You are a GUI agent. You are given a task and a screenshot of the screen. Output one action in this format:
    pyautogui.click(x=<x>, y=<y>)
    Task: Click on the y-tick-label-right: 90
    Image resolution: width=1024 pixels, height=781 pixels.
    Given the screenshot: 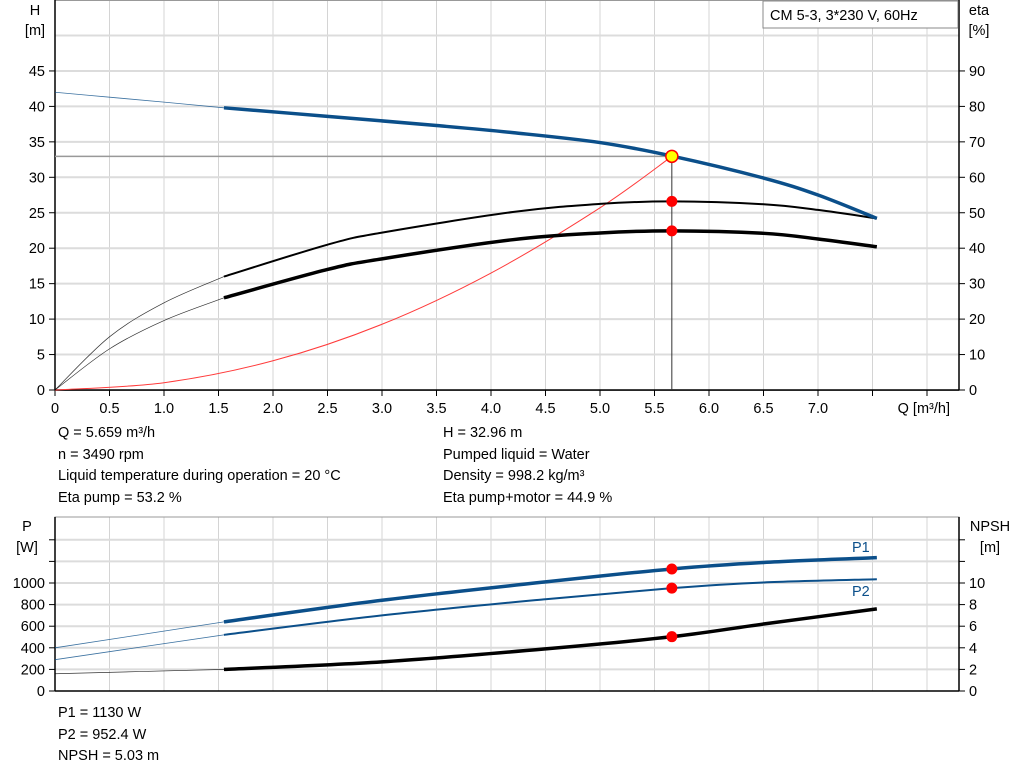 What is the action you would take?
    pyautogui.click(x=977, y=72)
    